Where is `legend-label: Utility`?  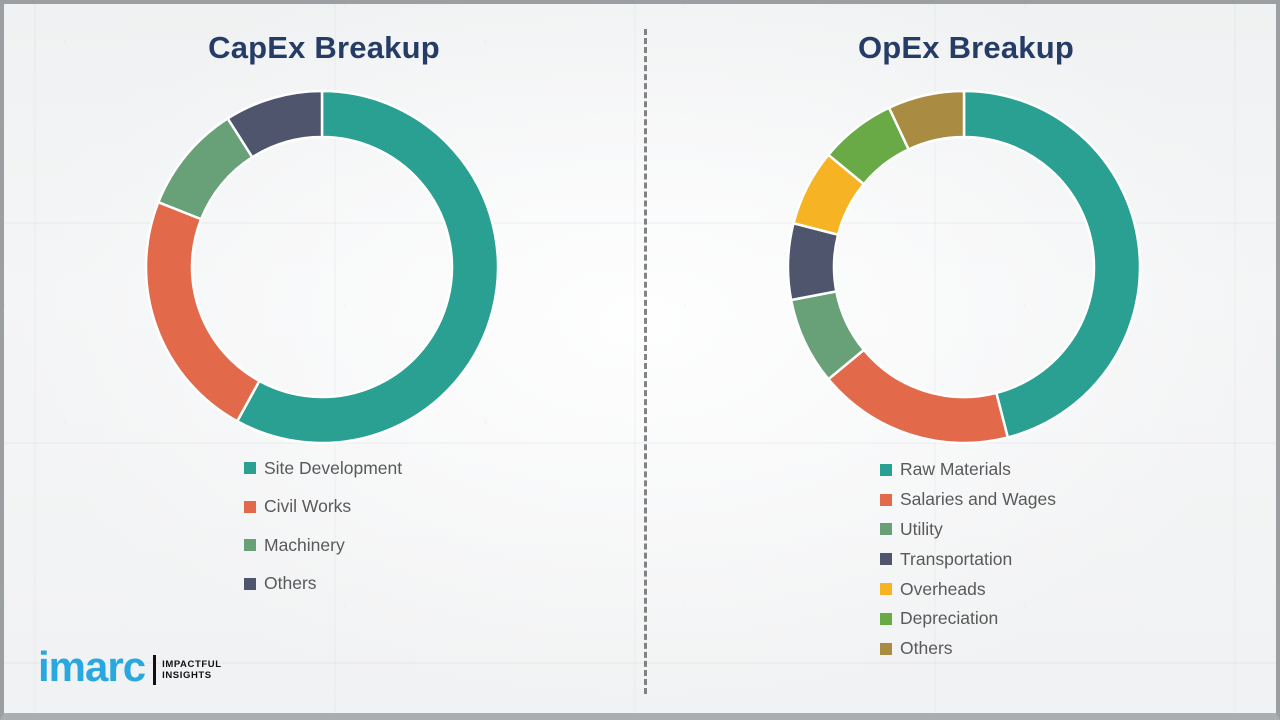 legend-label: Utility is located at coordinates (921, 528).